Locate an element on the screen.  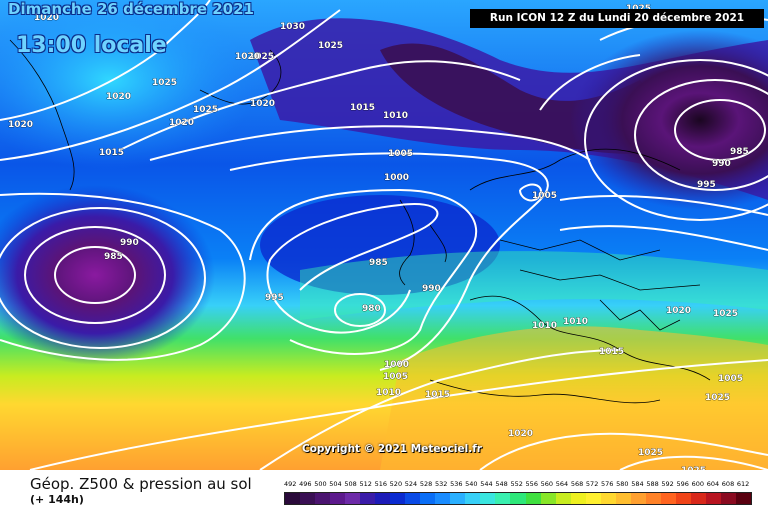
legend-label: 600 is located at coordinates (698, 484).